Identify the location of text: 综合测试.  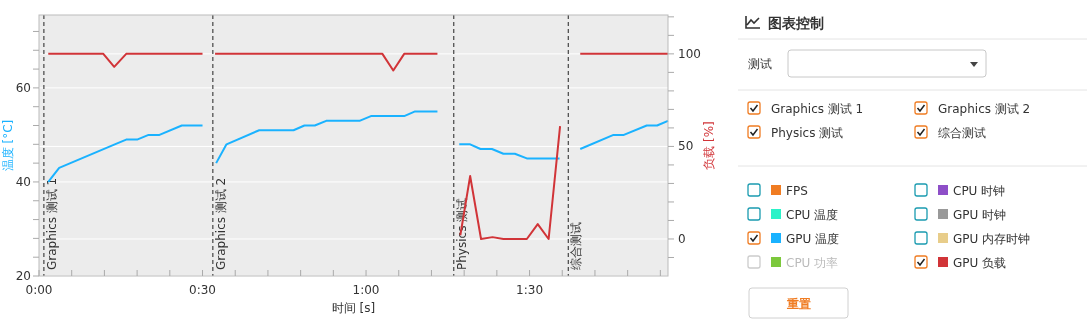
(962, 133).